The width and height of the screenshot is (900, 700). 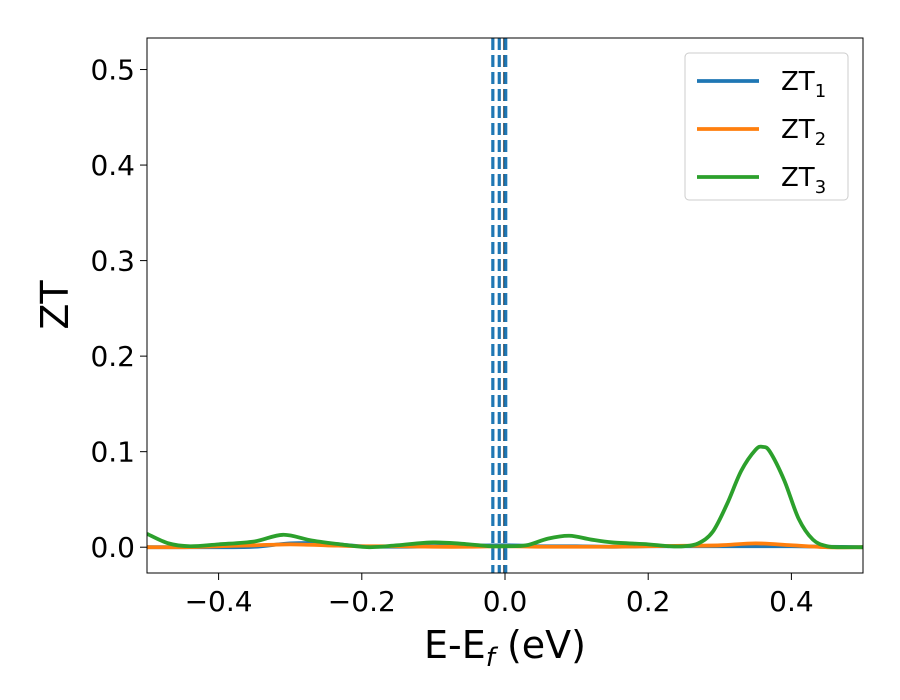 I want to click on x-axis-label-main: E-E, so click(x=455, y=645).